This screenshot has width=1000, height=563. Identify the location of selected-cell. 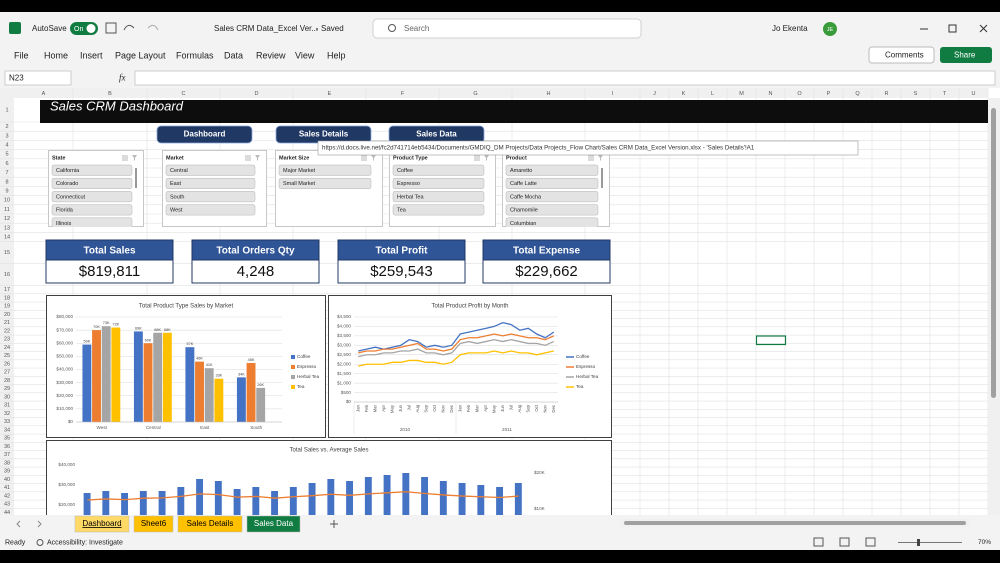
(771, 340).